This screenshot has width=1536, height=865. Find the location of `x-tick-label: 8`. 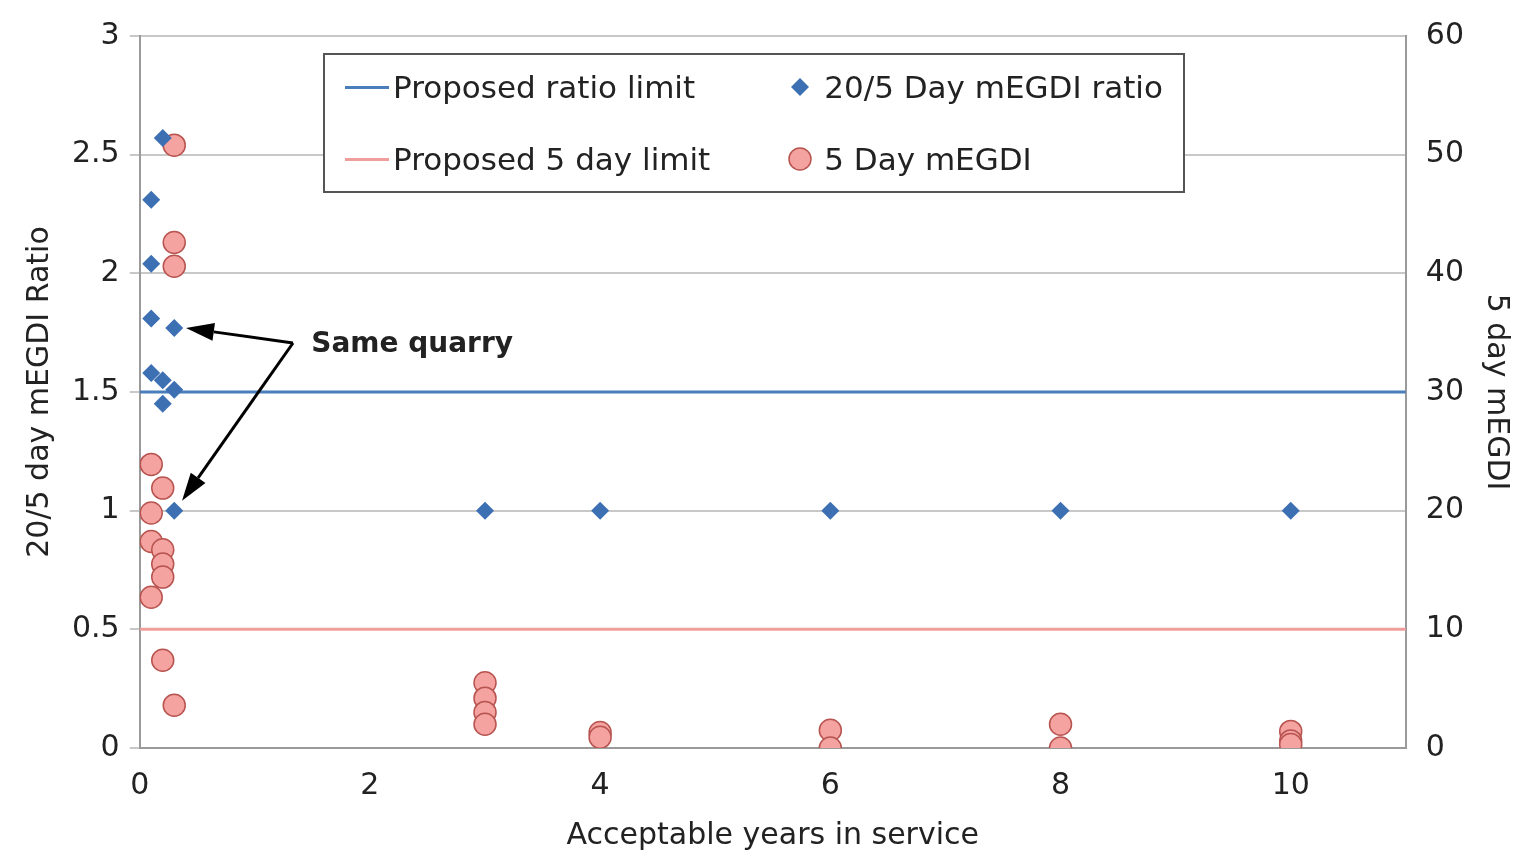

x-tick-label: 8 is located at coordinates (1060, 783).